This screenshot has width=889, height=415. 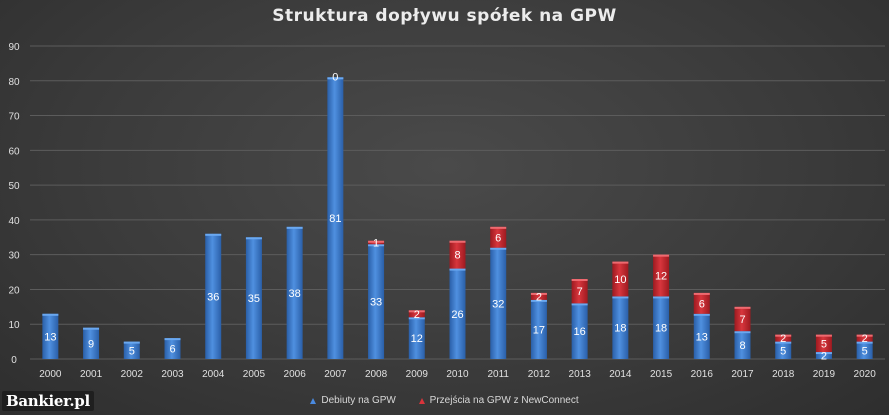 I want to click on data-label: 35, so click(x=254, y=299).